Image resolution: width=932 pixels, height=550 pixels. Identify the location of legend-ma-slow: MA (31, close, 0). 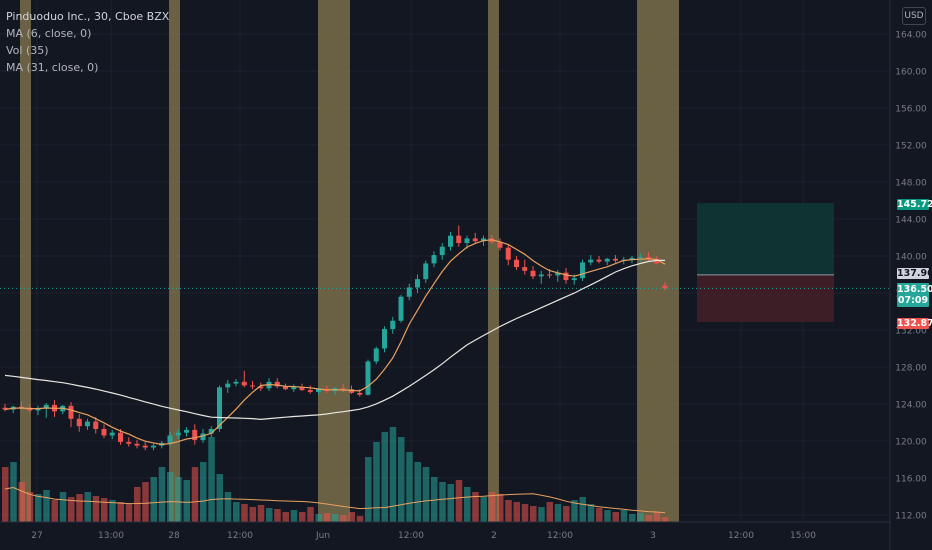
(52, 67).